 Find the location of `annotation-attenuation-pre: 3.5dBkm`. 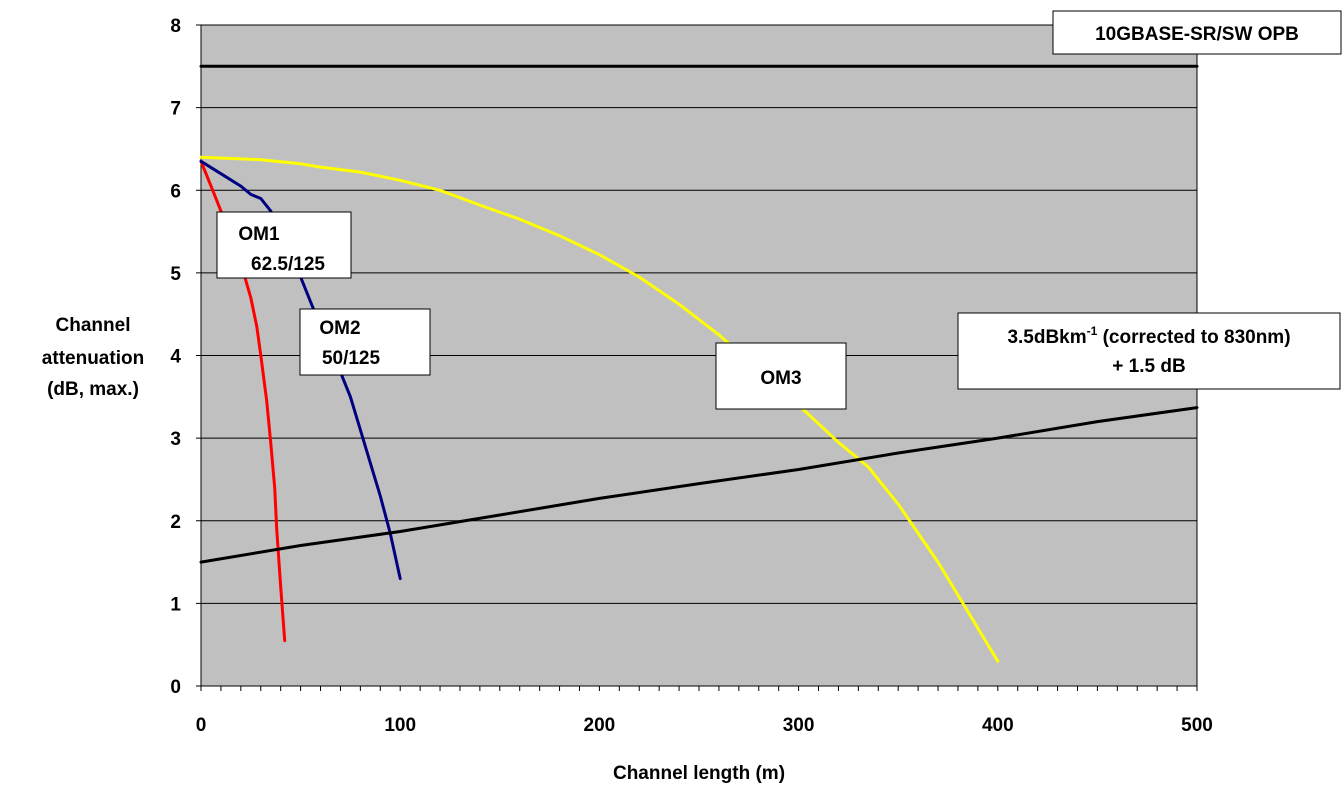

annotation-attenuation-pre: 3.5dBkm is located at coordinates (1046, 337).